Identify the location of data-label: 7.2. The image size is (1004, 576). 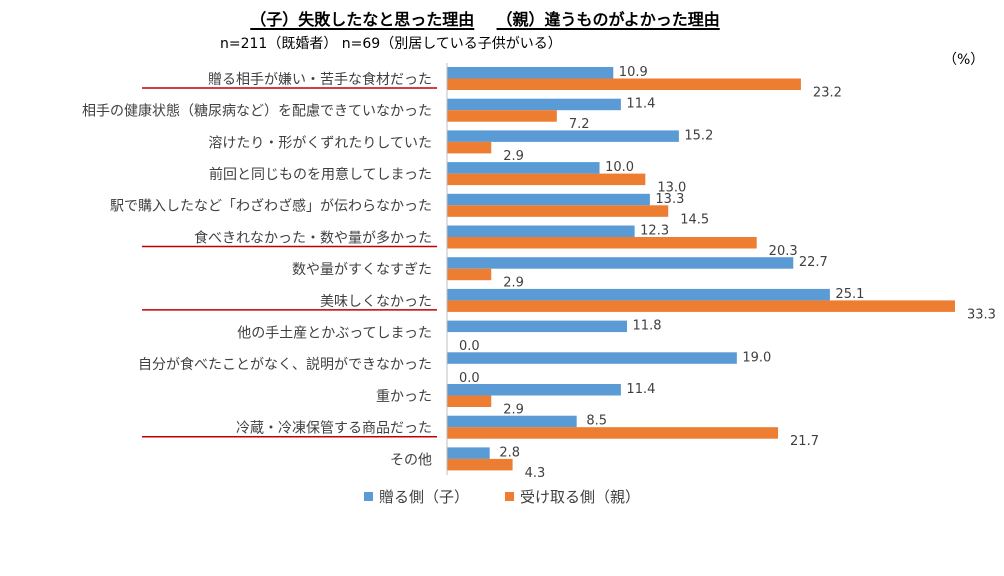
(579, 124).